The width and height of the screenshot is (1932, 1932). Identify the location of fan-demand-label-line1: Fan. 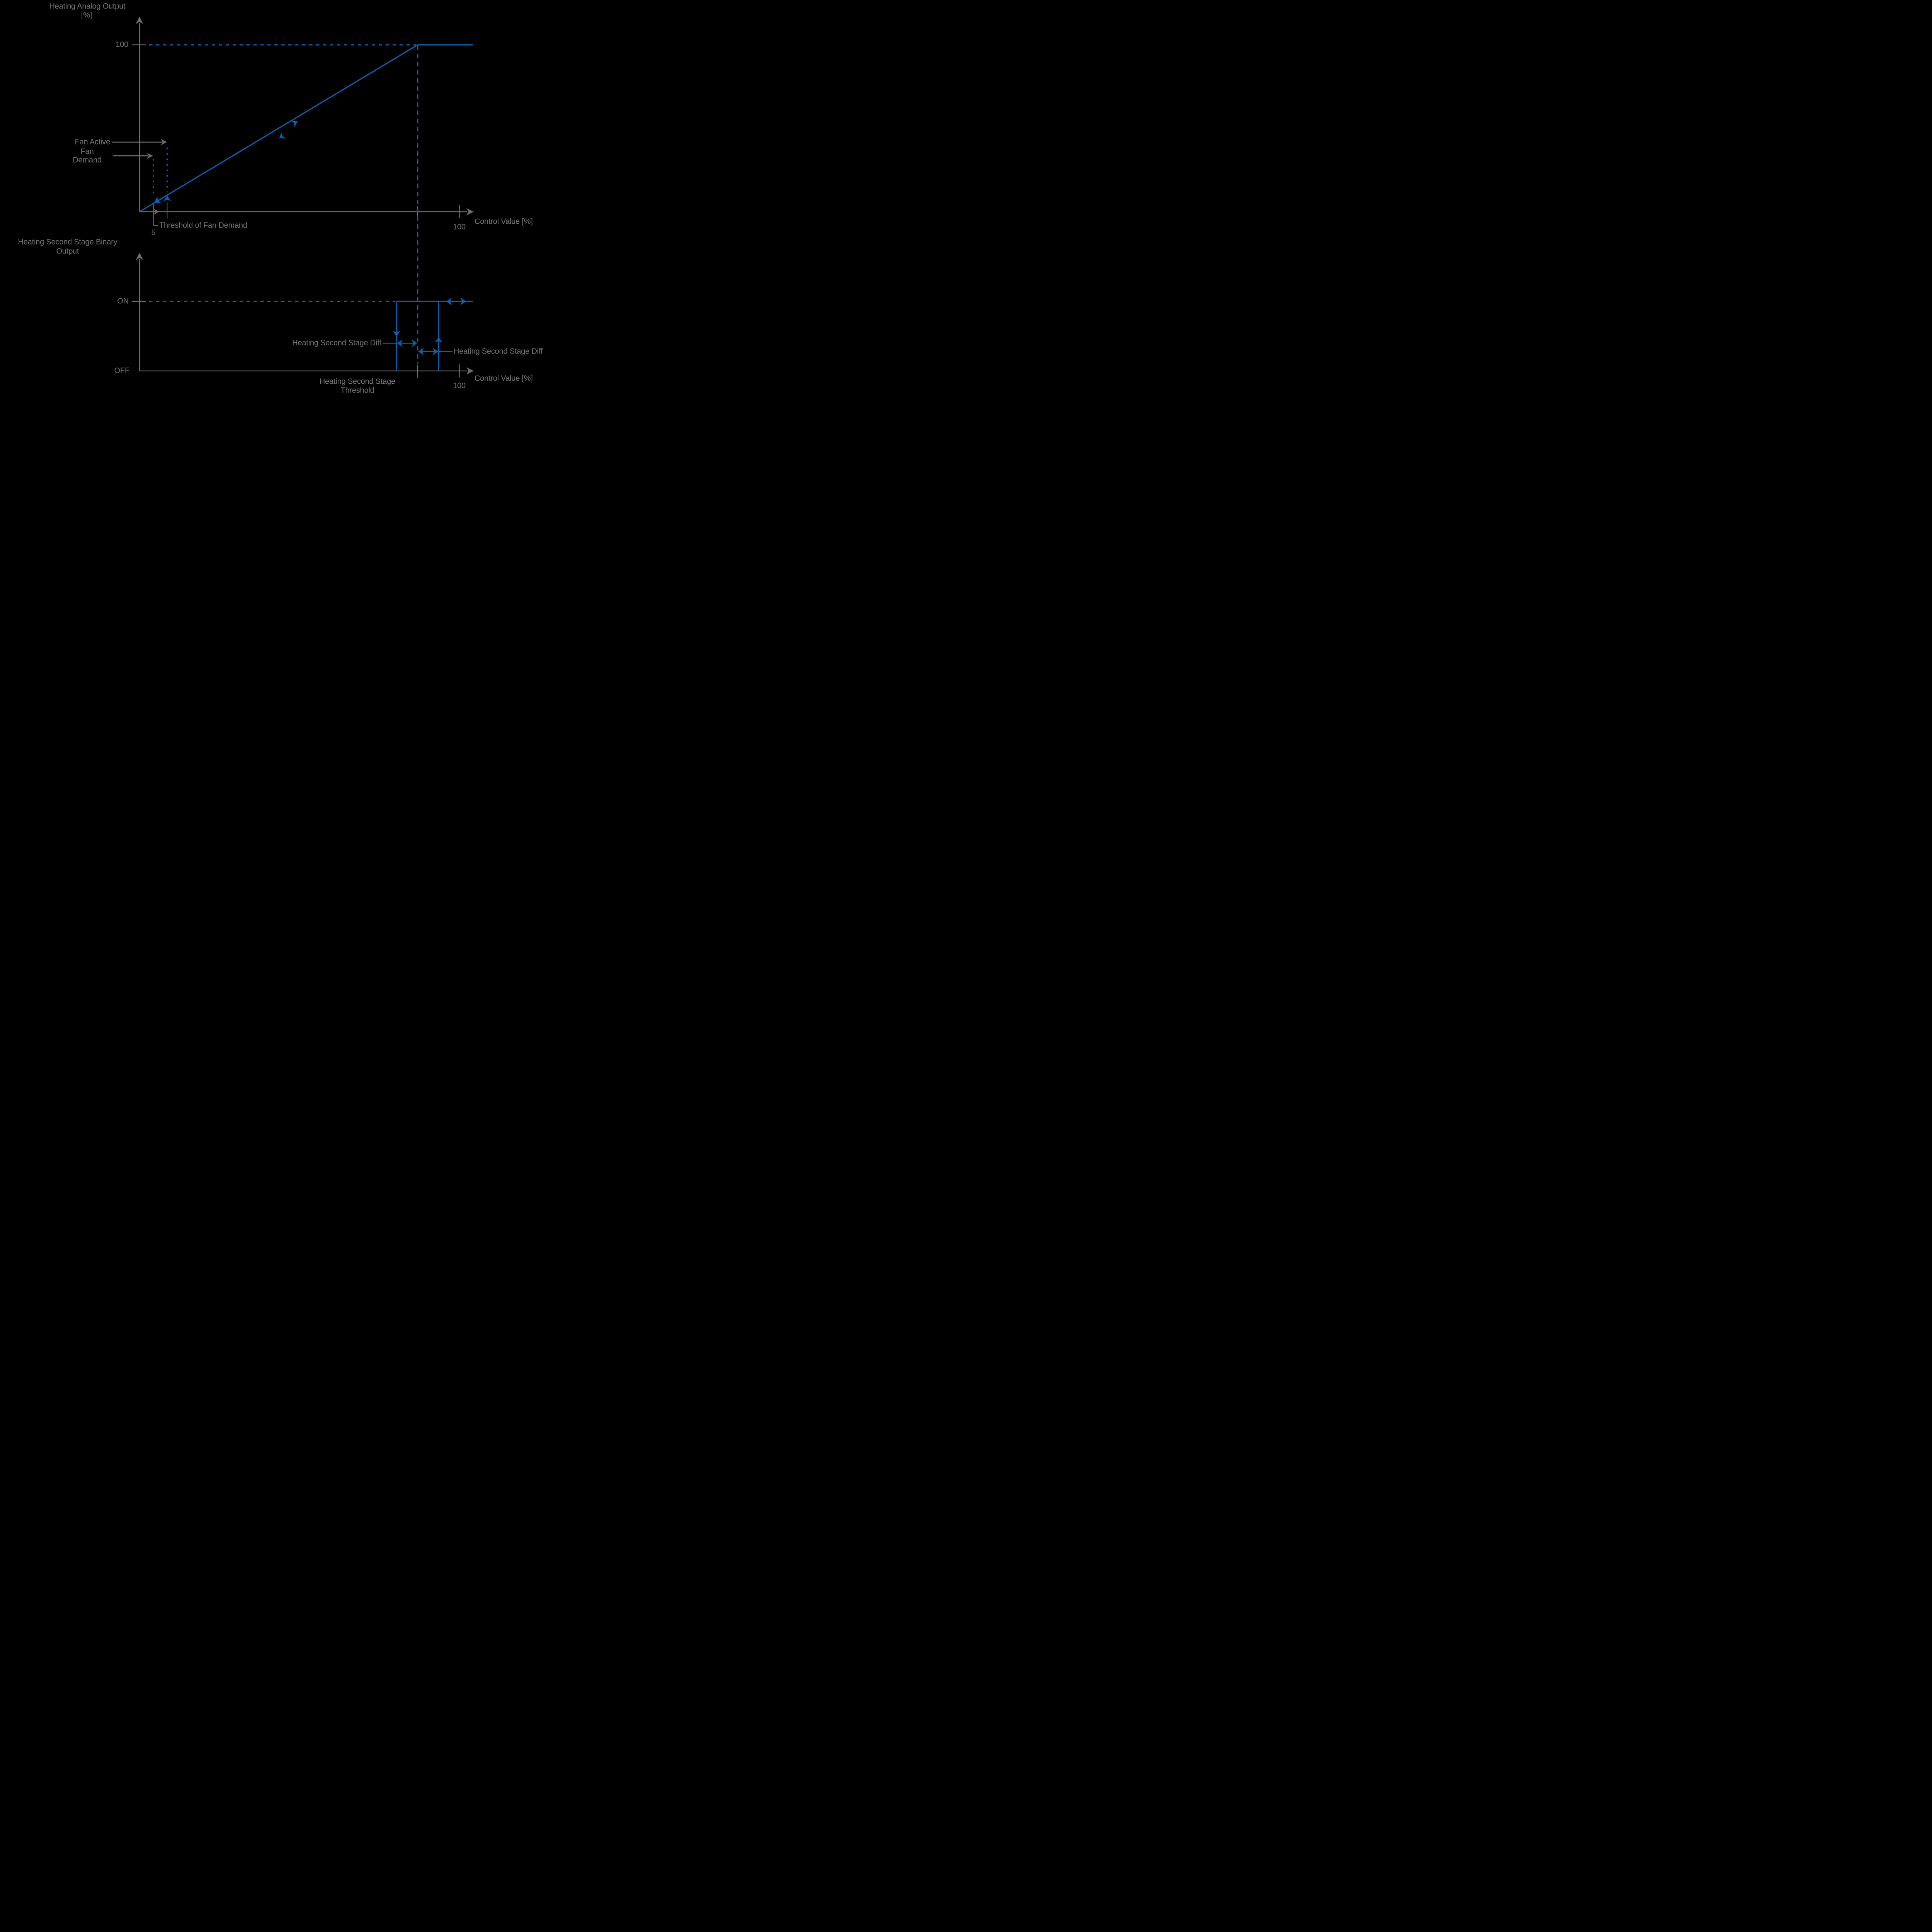
(87, 152).